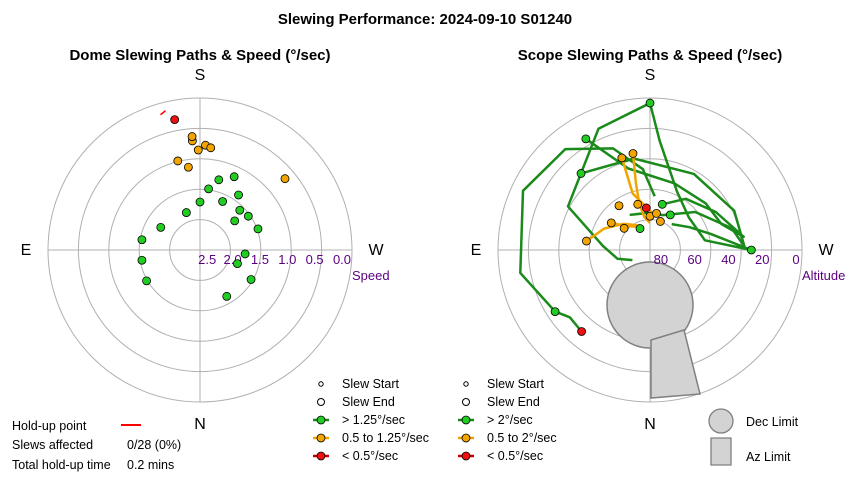 The width and height of the screenshot is (850, 480). I want to click on scope-chart-title: Scope Slewing Paths & Speed (°/sec), so click(650, 55).